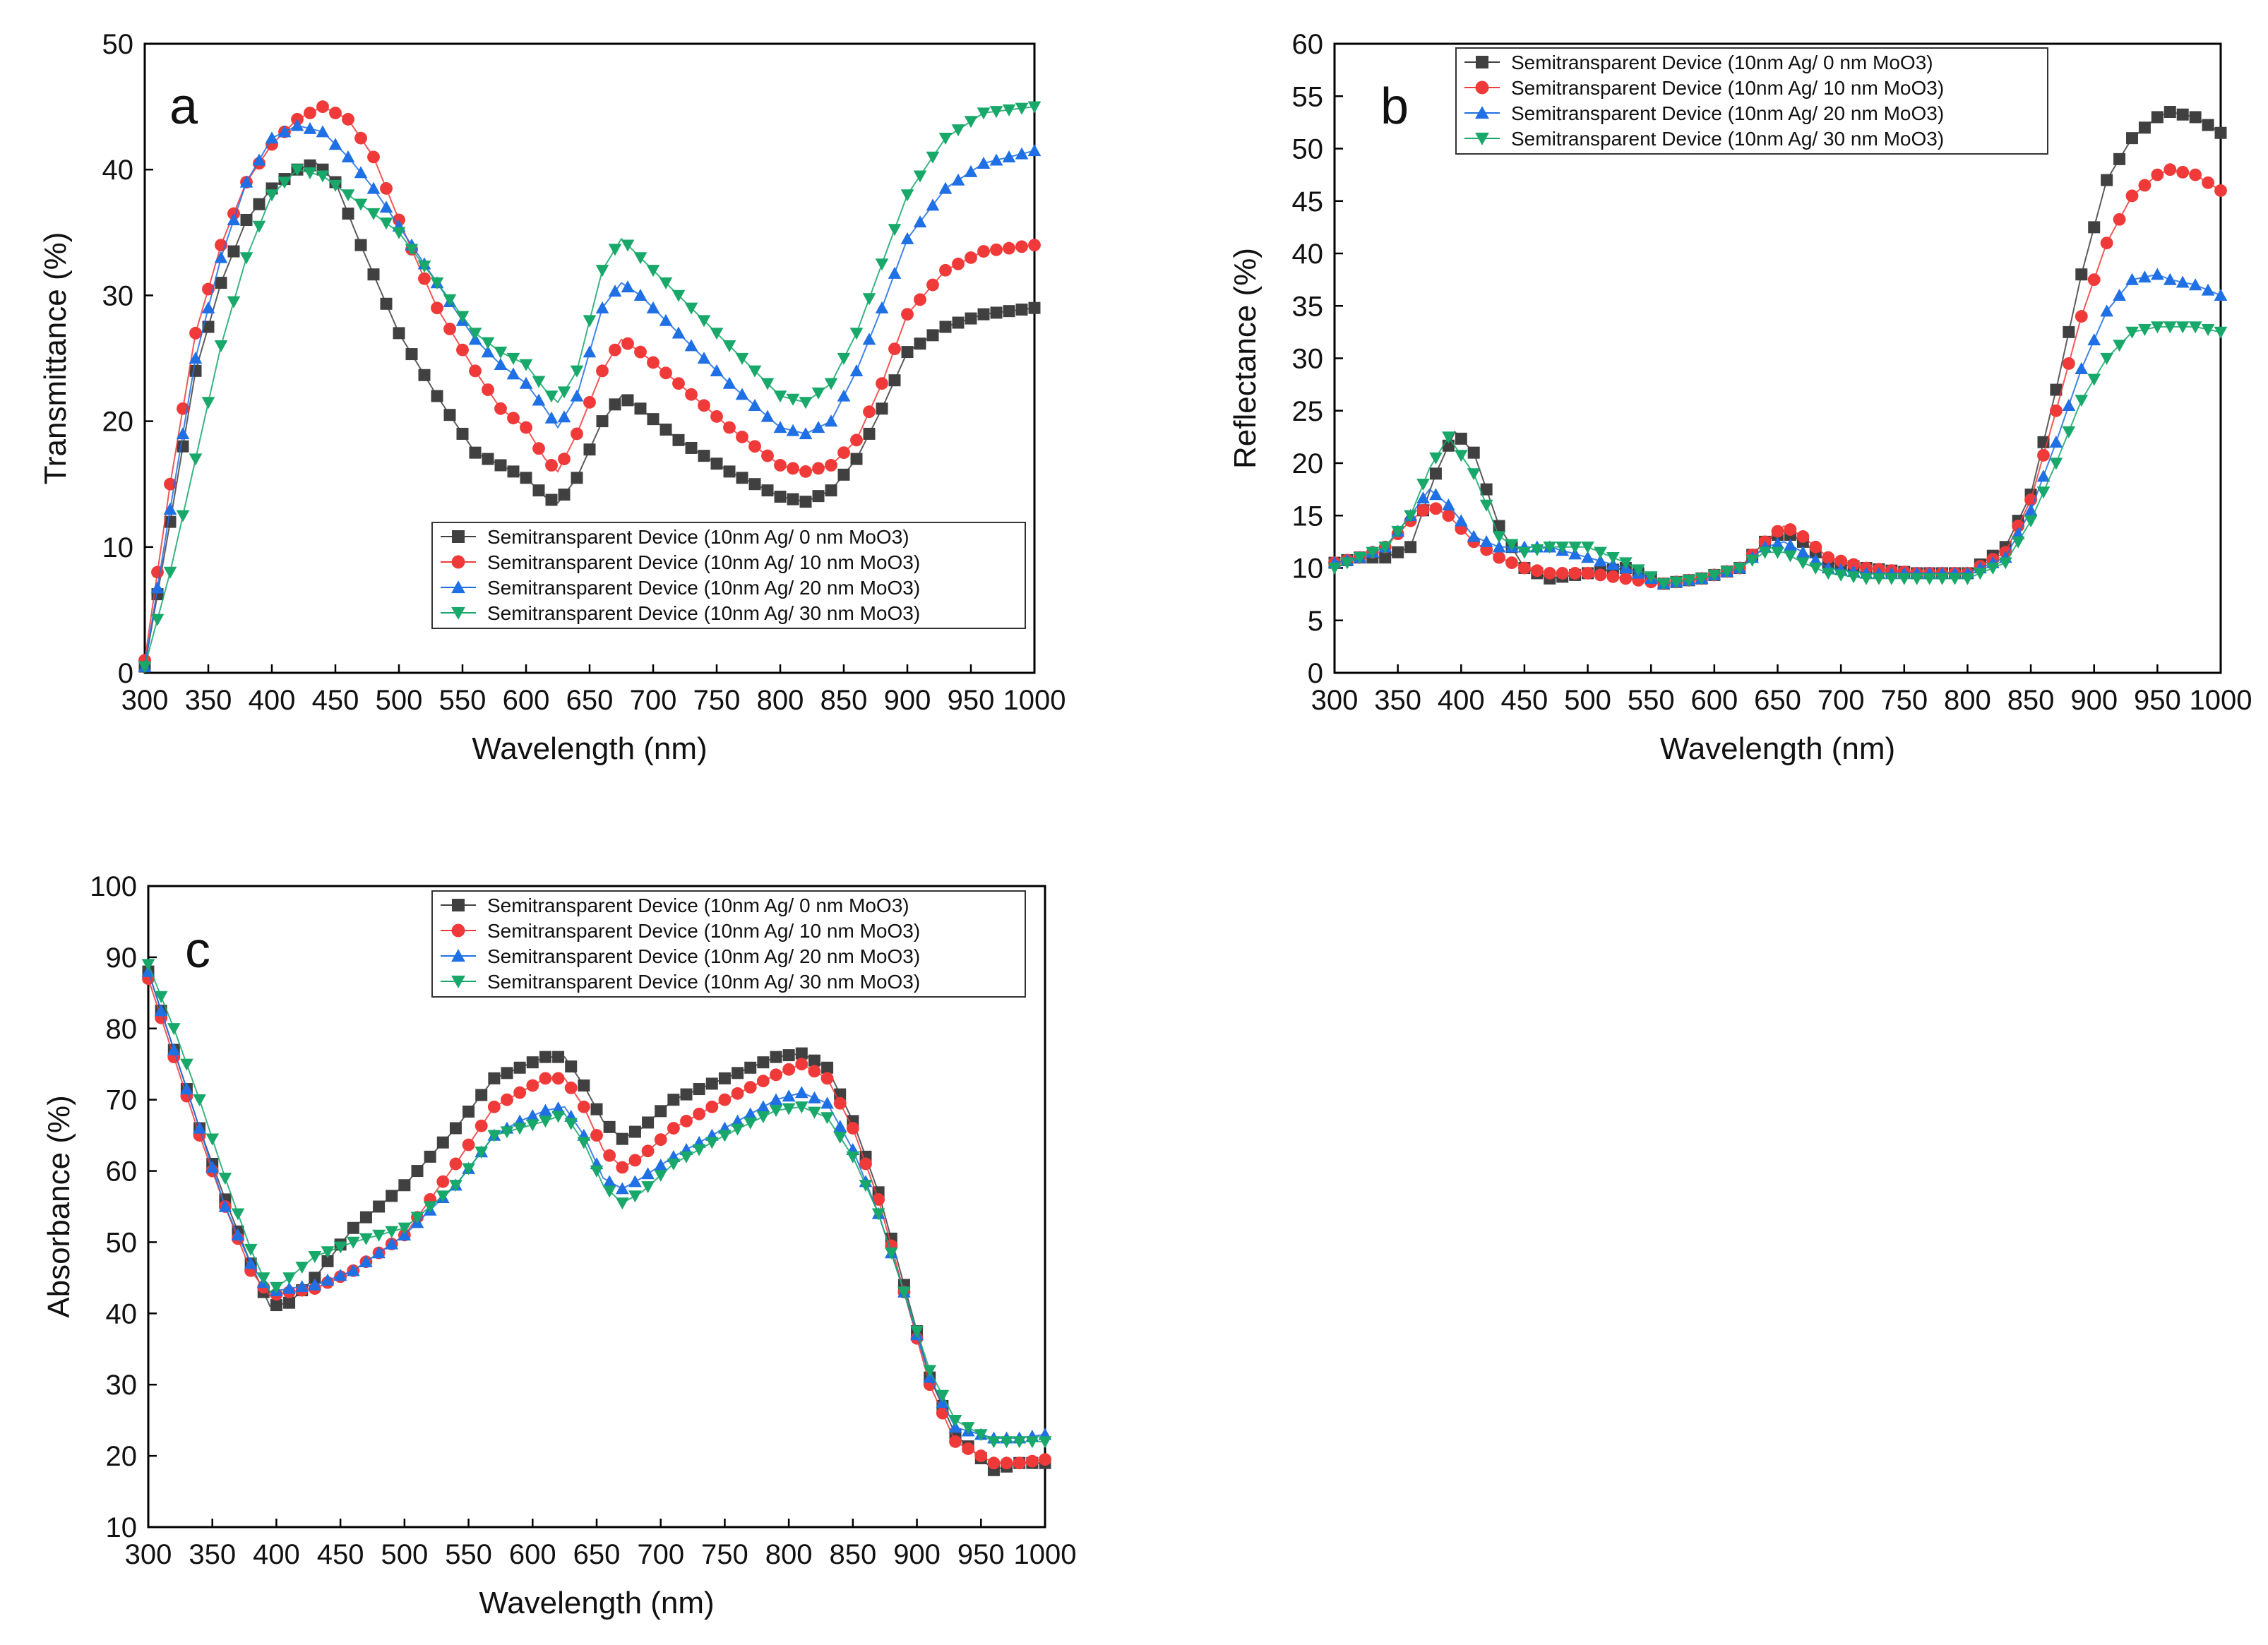  I want to click on y-tick-label: 60, so click(1308, 44).